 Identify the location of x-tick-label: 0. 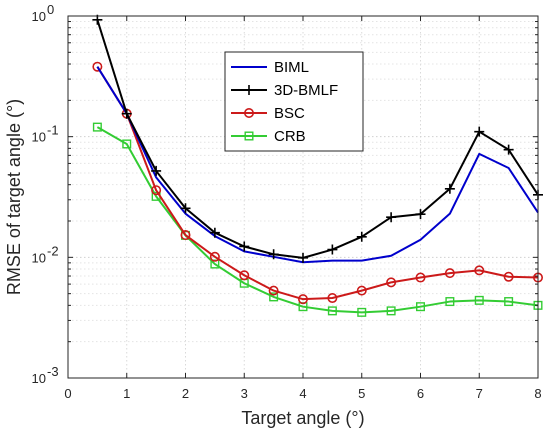
(67, 393).